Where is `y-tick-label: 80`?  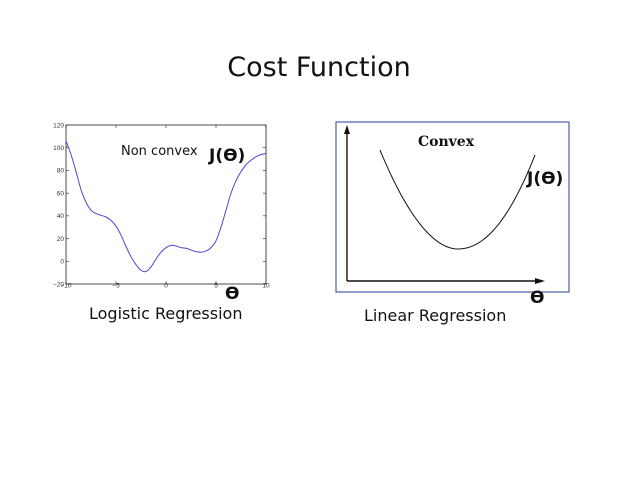
y-tick-label: 80 is located at coordinates (61, 171).